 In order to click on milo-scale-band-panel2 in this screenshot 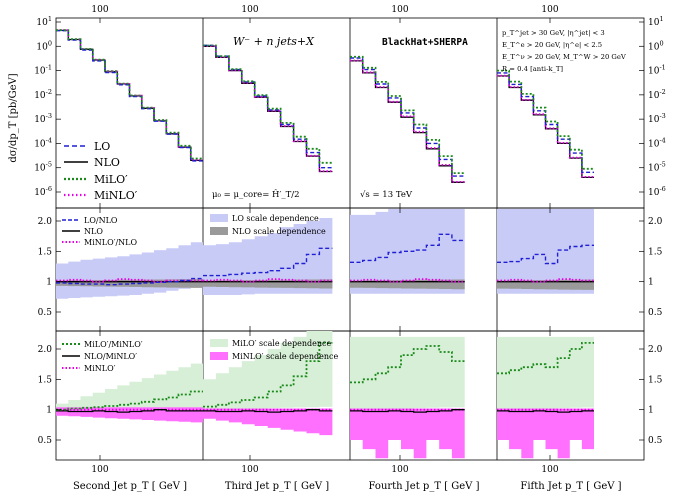, I will do `click(268, 370)`.